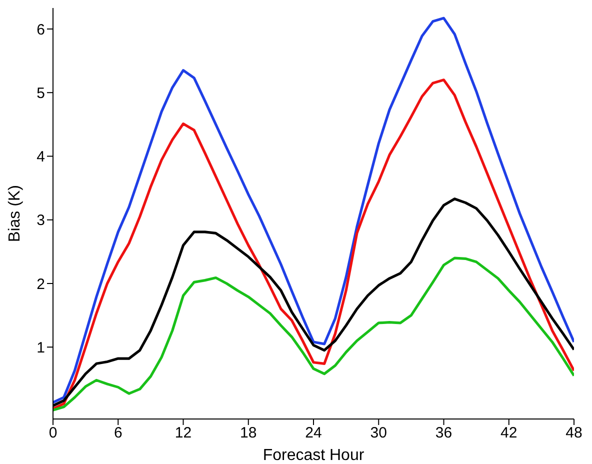  What do you see at coordinates (40, 93) in the screenshot?
I see `y-tick-label: 5` at bounding box center [40, 93].